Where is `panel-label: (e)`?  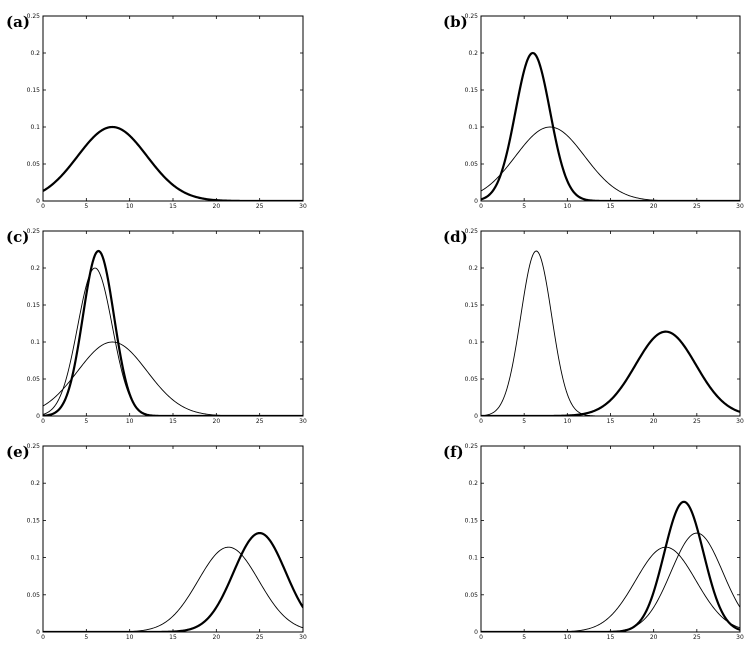
panel-label: (e) is located at coordinates (18, 452).